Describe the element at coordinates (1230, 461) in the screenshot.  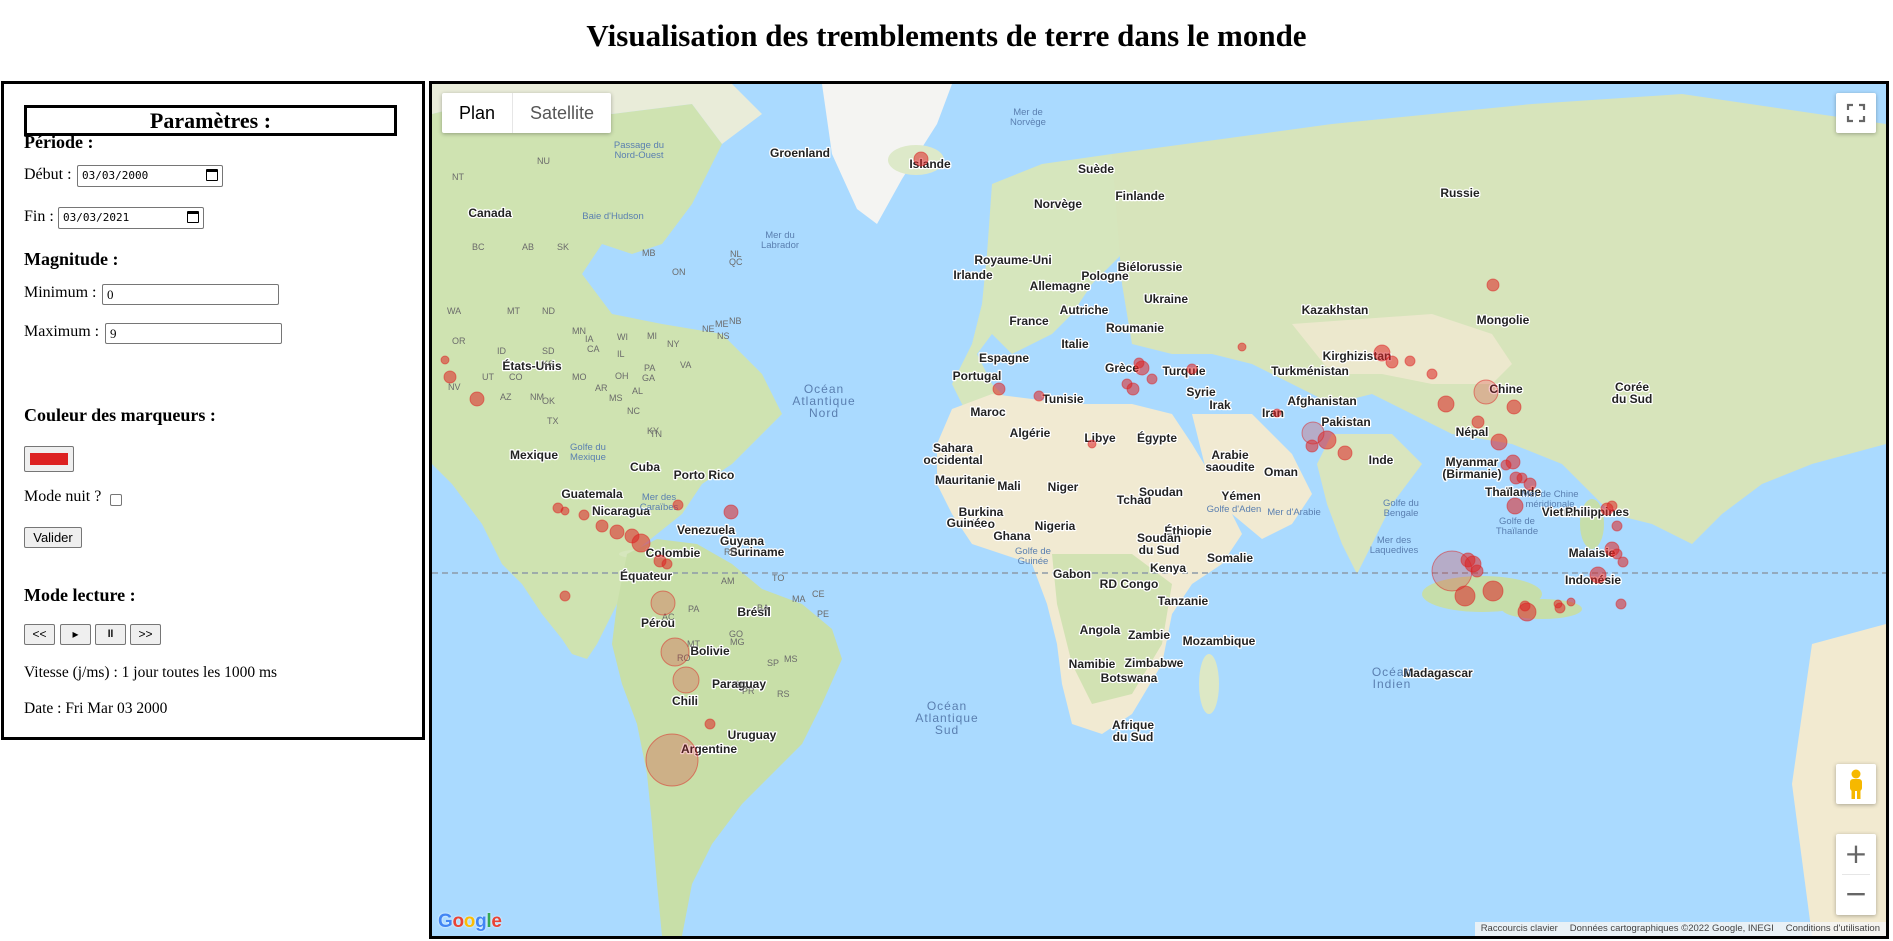
I see `country-label: Arabie saoudite` at that location.